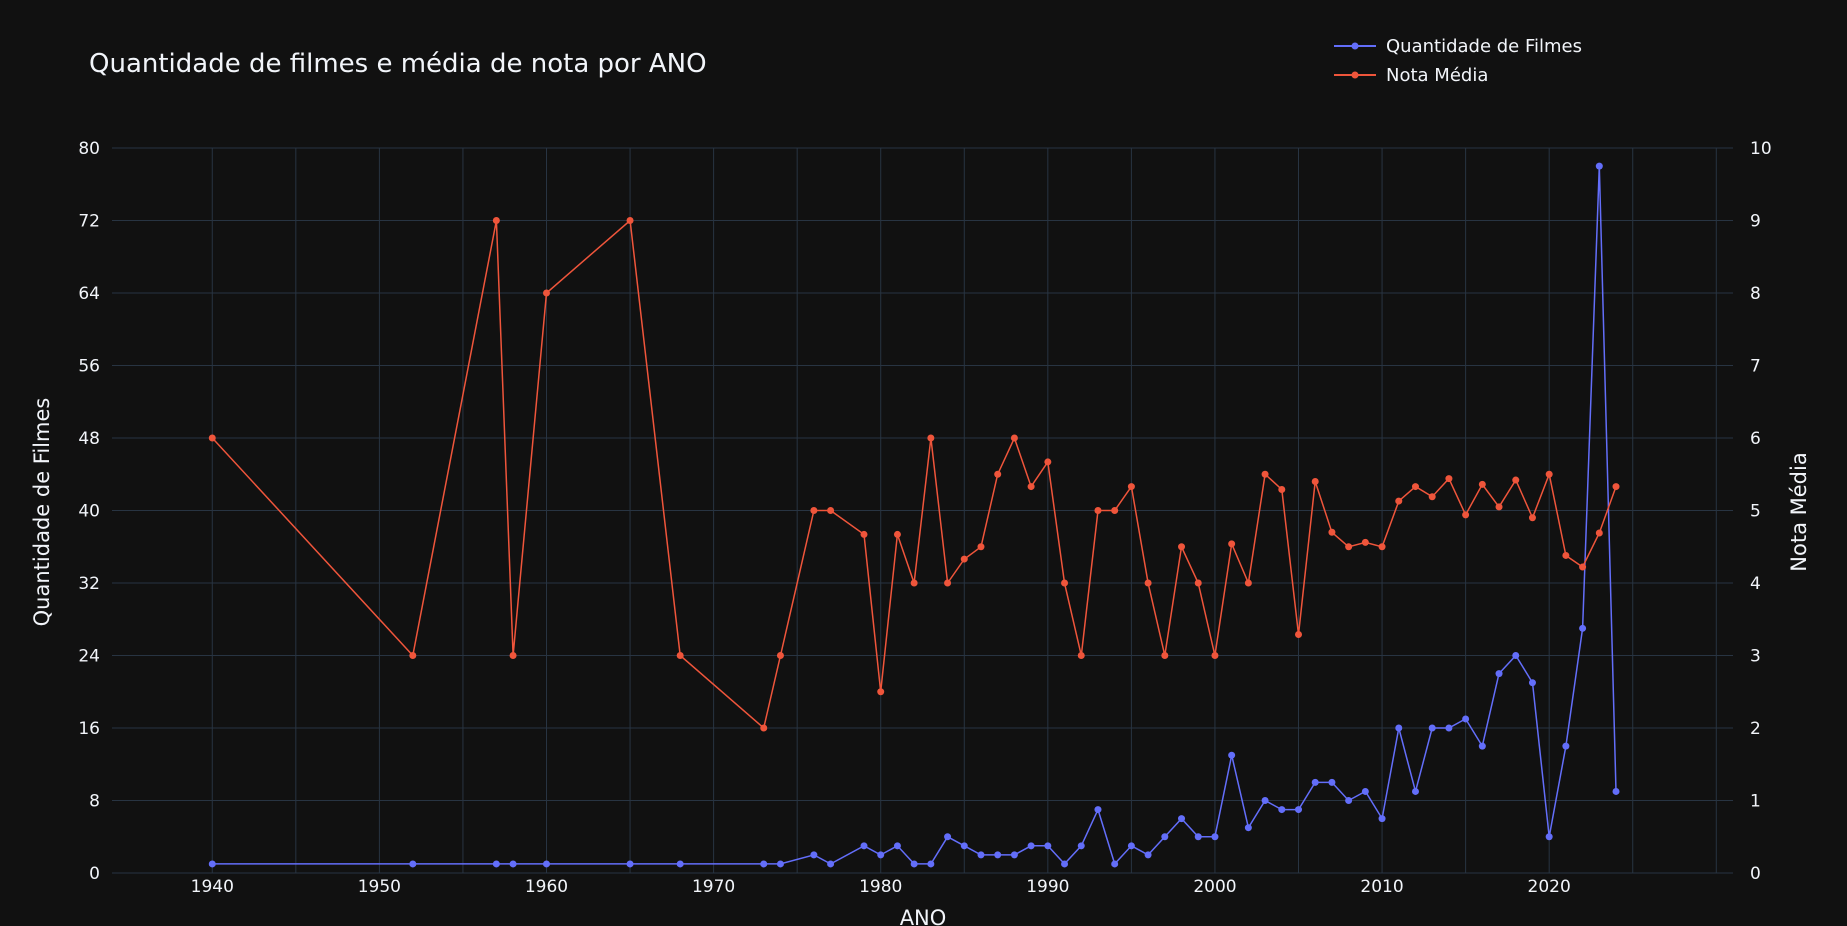 This screenshot has height=926, width=1847. What do you see at coordinates (1549, 887) in the screenshot?
I see `x-tick-label: 2020` at bounding box center [1549, 887].